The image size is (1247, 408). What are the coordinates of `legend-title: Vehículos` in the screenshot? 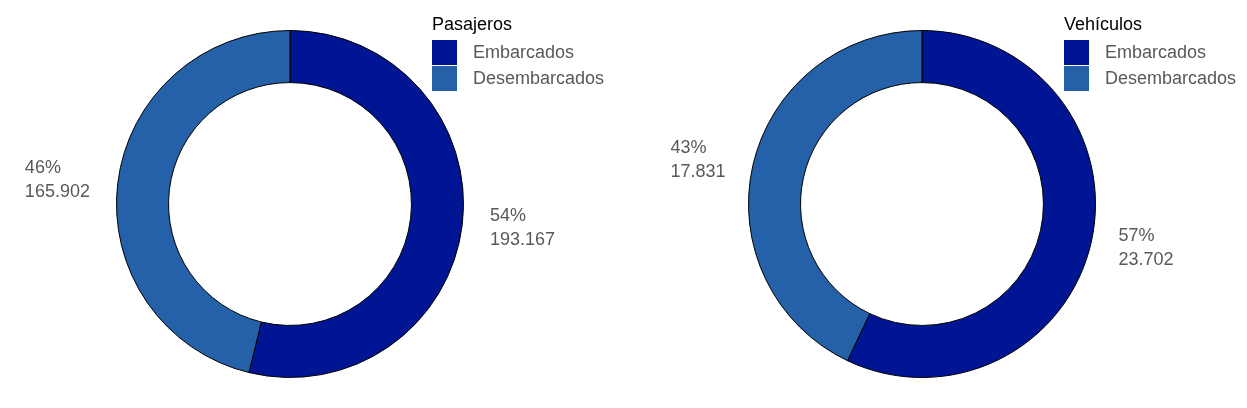 It's located at (1104, 24).